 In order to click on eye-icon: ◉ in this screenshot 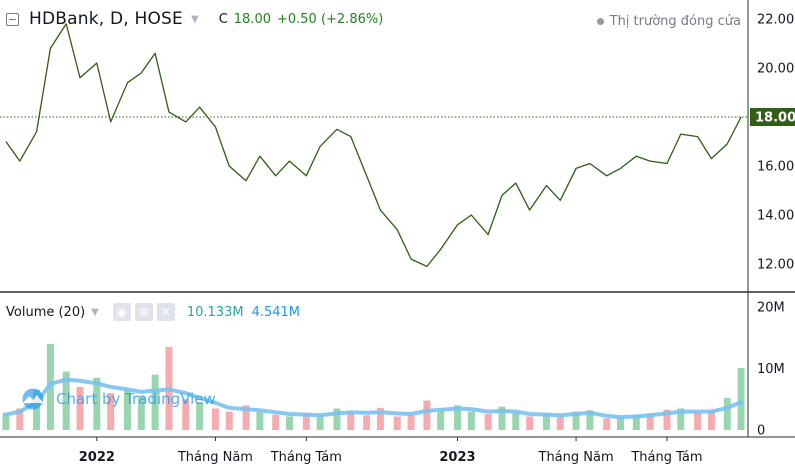, I will do `click(121, 312)`.